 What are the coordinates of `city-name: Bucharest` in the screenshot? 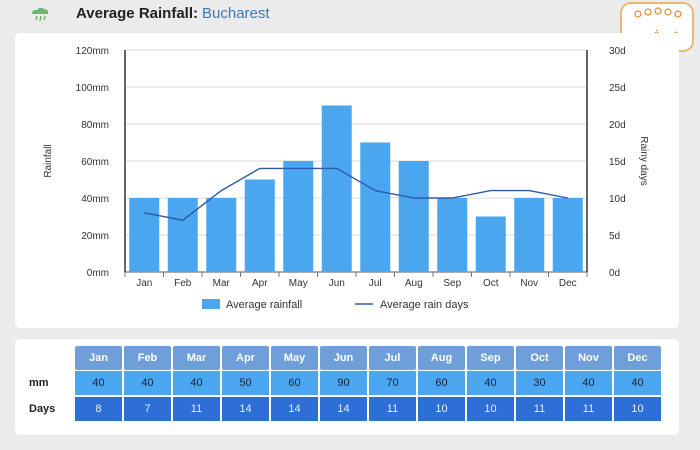 It's located at (236, 13).